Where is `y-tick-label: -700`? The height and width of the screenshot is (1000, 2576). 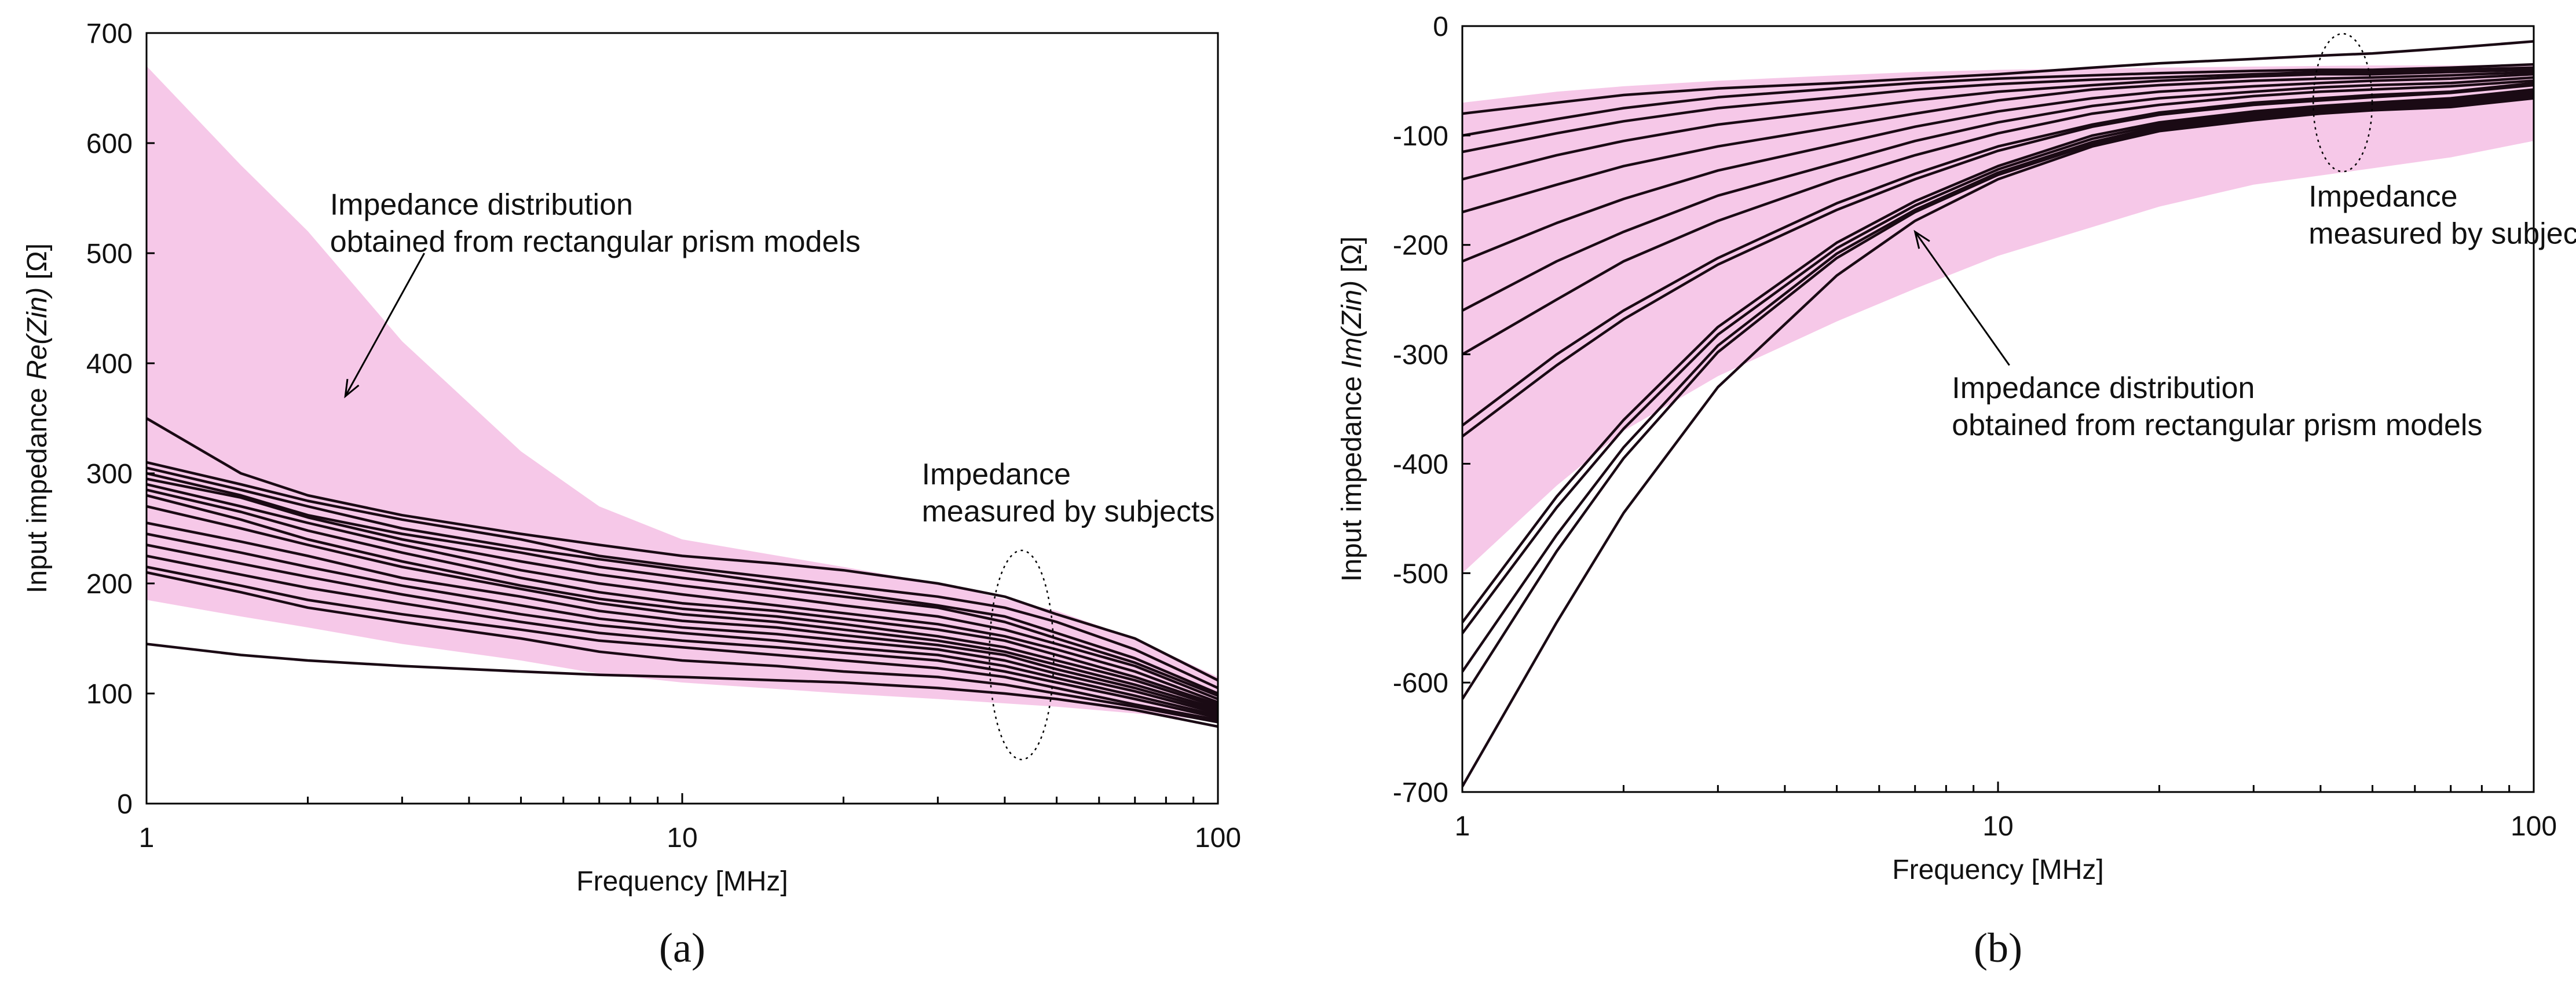 y-tick-label: -700 is located at coordinates (1420, 793).